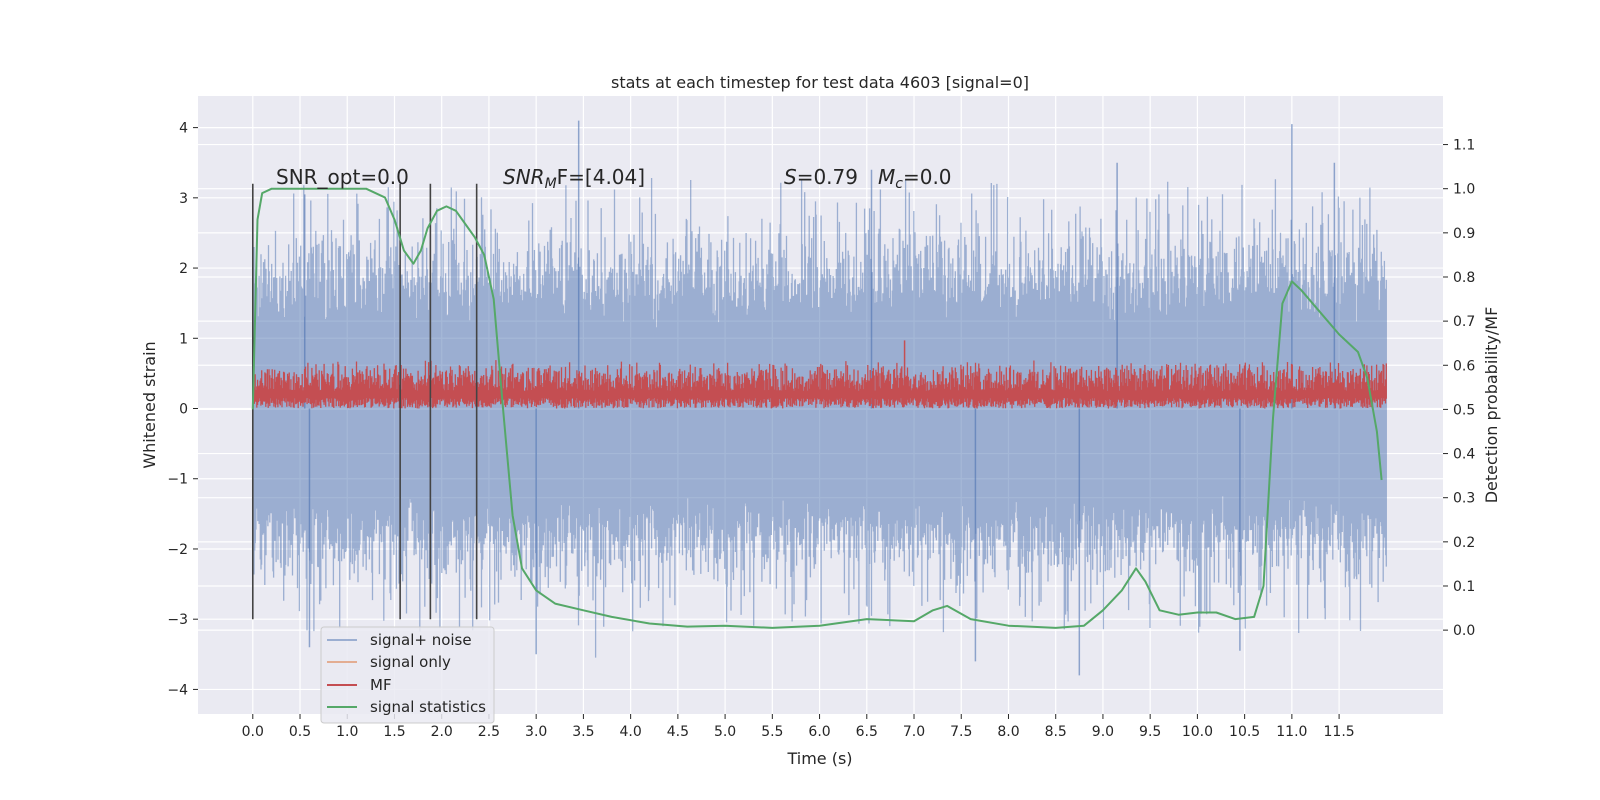 Image resolution: width=1600 pixels, height=800 pixels. What do you see at coordinates (1464, 278) in the screenshot?
I see `y2-tick-label: 0.8` at bounding box center [1464, 278].